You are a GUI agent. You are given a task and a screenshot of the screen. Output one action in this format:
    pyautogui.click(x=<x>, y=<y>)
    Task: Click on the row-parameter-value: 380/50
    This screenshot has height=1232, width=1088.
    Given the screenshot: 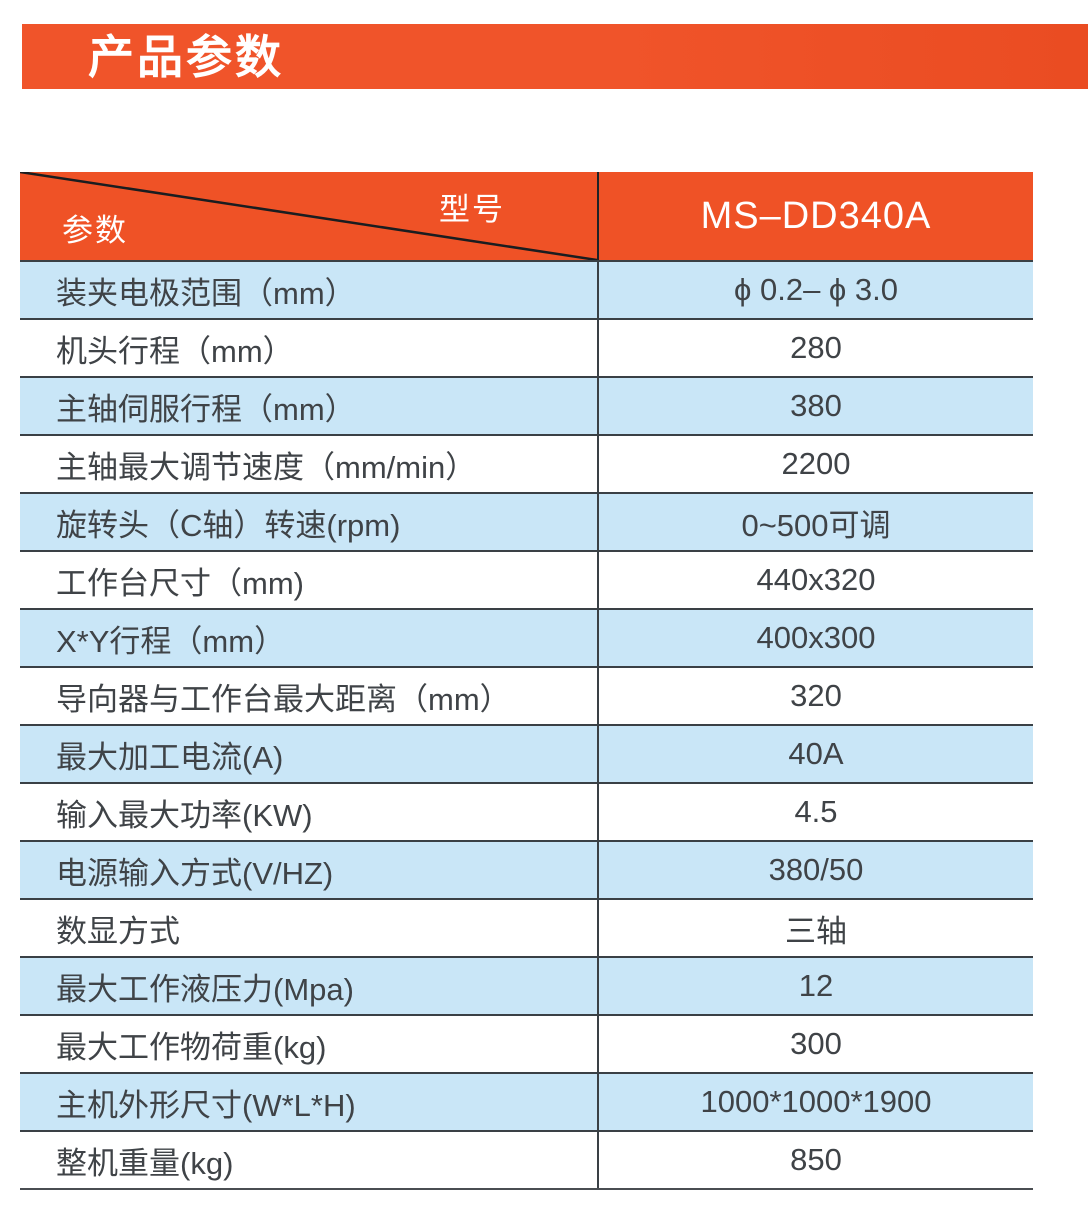 What is the action you would take?
    pyautogui.click(x=815, y=870)
    